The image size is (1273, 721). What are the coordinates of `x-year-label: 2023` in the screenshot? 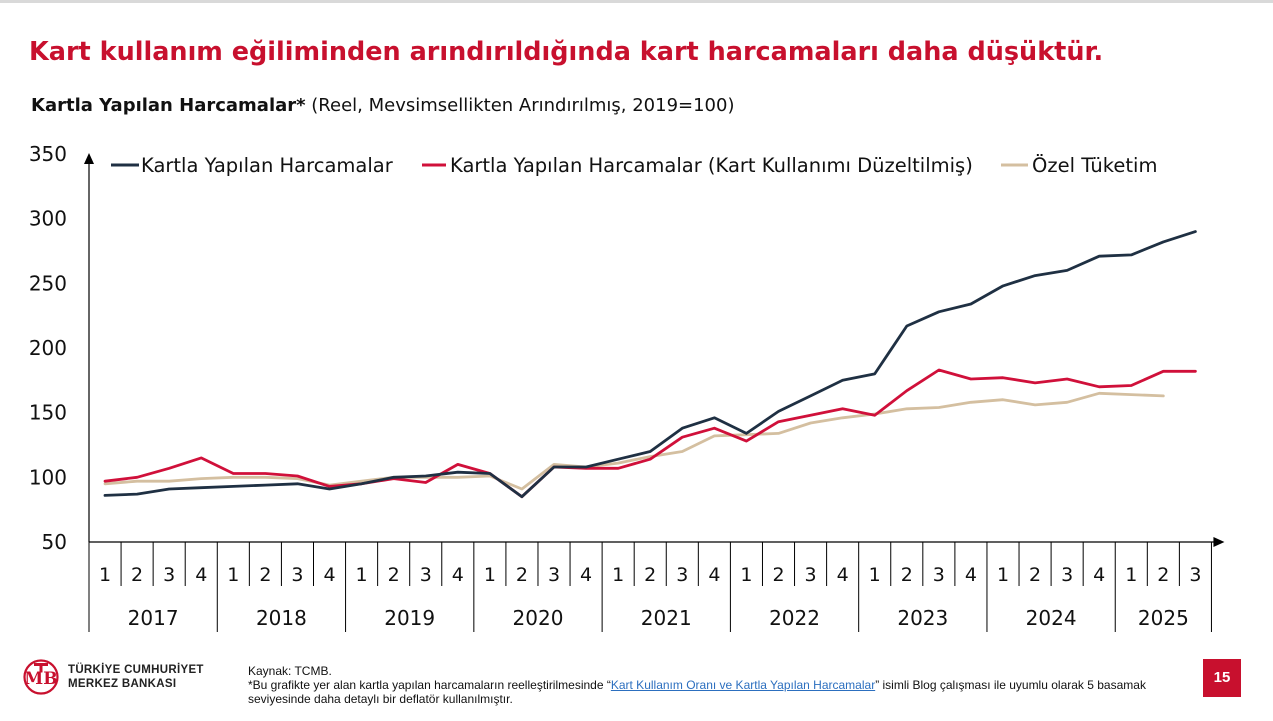 It's located at (922, 618).